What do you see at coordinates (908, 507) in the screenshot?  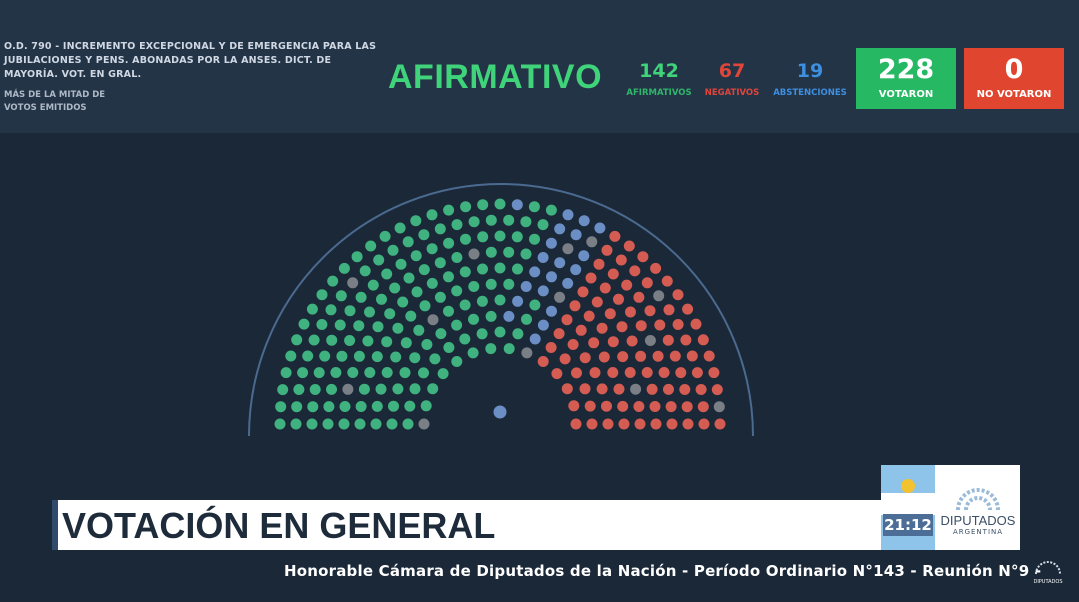 I see `argentina-flag-icon` at bounding box center [908, 507].